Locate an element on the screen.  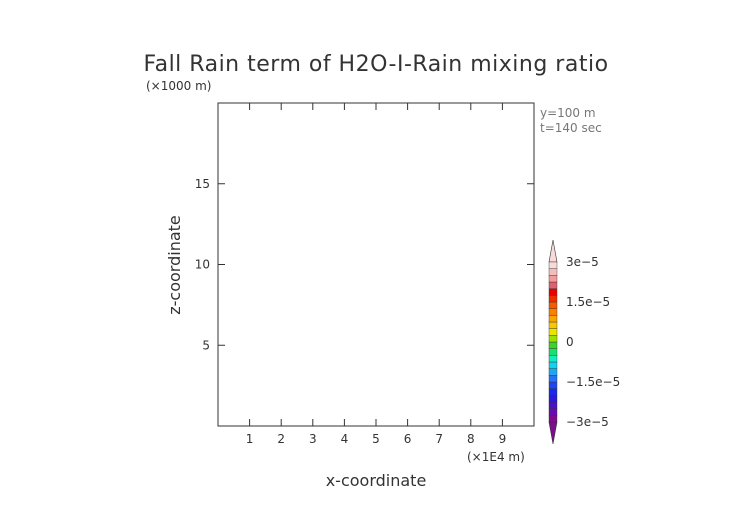
x-tick-label: 9 is located at coordinates (503, 439).